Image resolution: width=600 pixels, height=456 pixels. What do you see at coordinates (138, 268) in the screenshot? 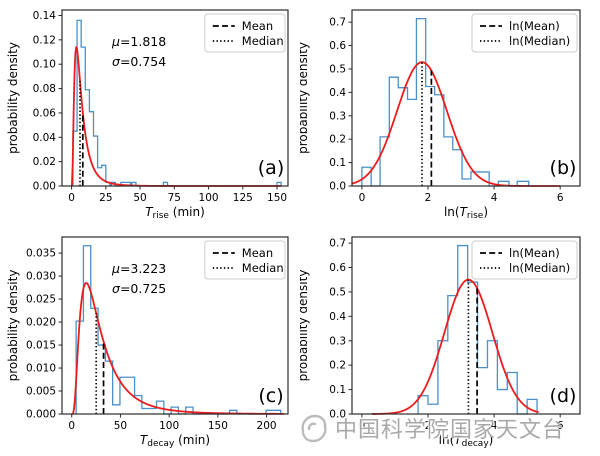
I see `mu-annotation: μ=3.223` at bounding box center [138, 268].